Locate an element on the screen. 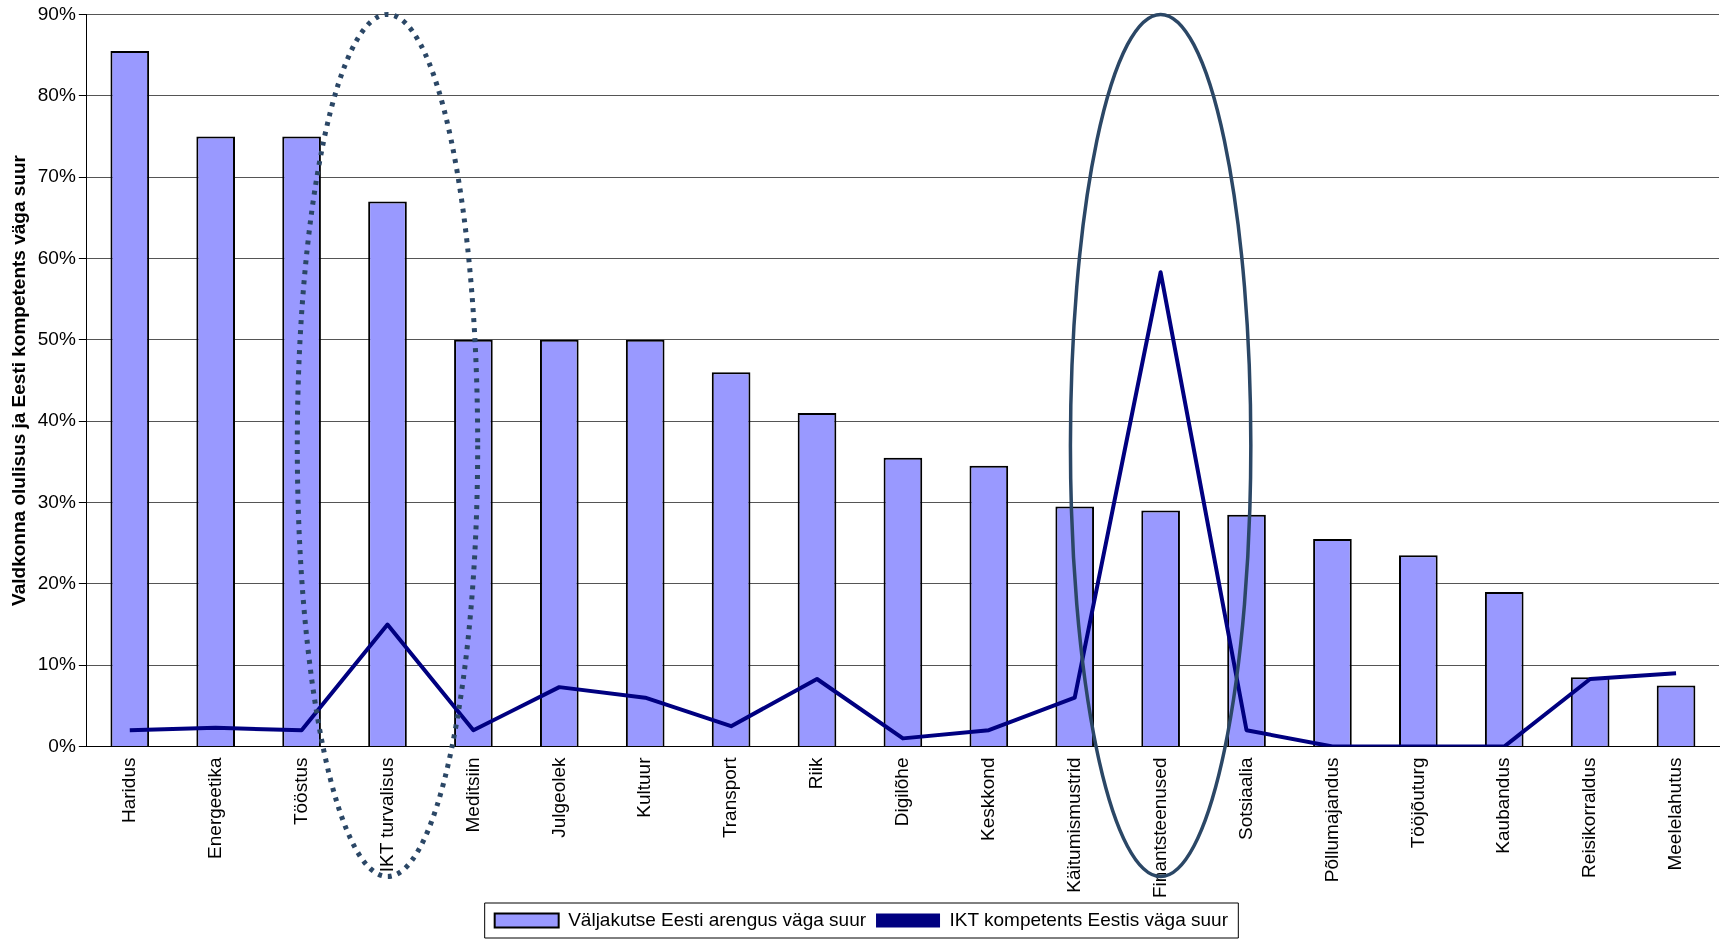  x-tick-label: Kultuur is located at coordinates (644, 787).